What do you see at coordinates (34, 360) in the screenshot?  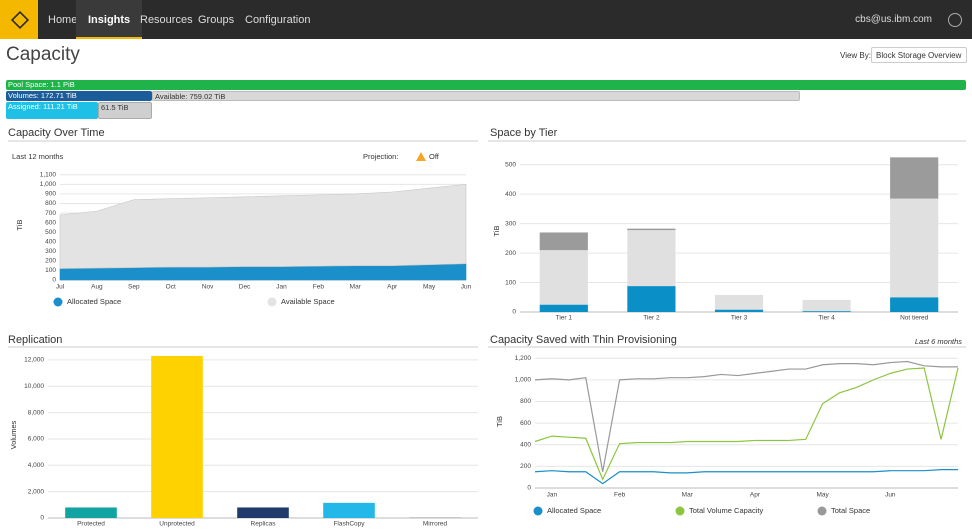 I see `y-tick-label: 12,000` at bounding box center [34, 360].